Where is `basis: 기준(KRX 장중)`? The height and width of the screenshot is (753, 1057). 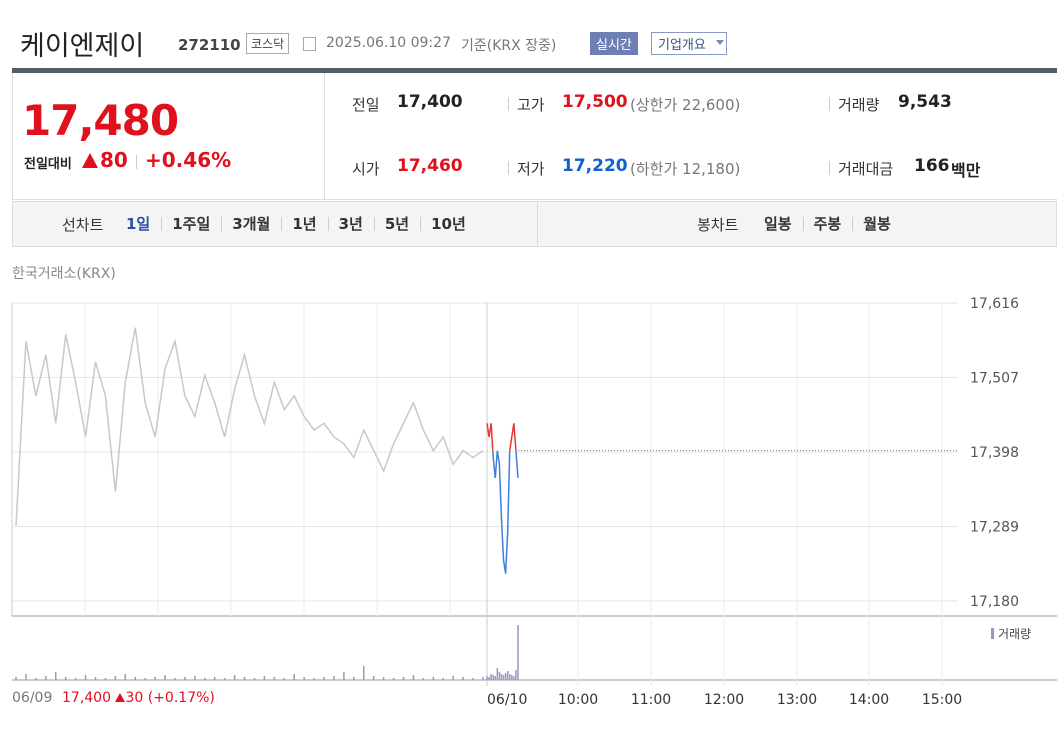 basis: 기준(KRX 장중) is located at coordinates (509, 46).